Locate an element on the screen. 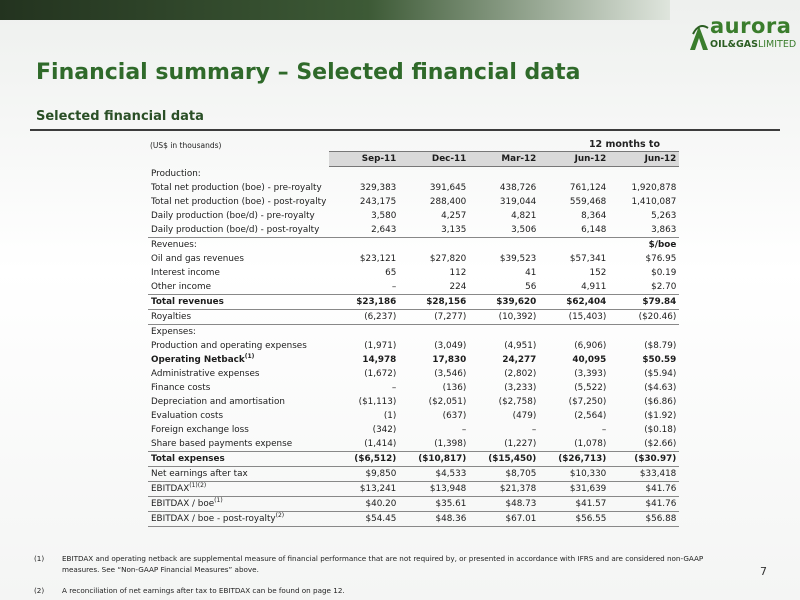  cell: $67.01 is located at coordinates (504, 519).